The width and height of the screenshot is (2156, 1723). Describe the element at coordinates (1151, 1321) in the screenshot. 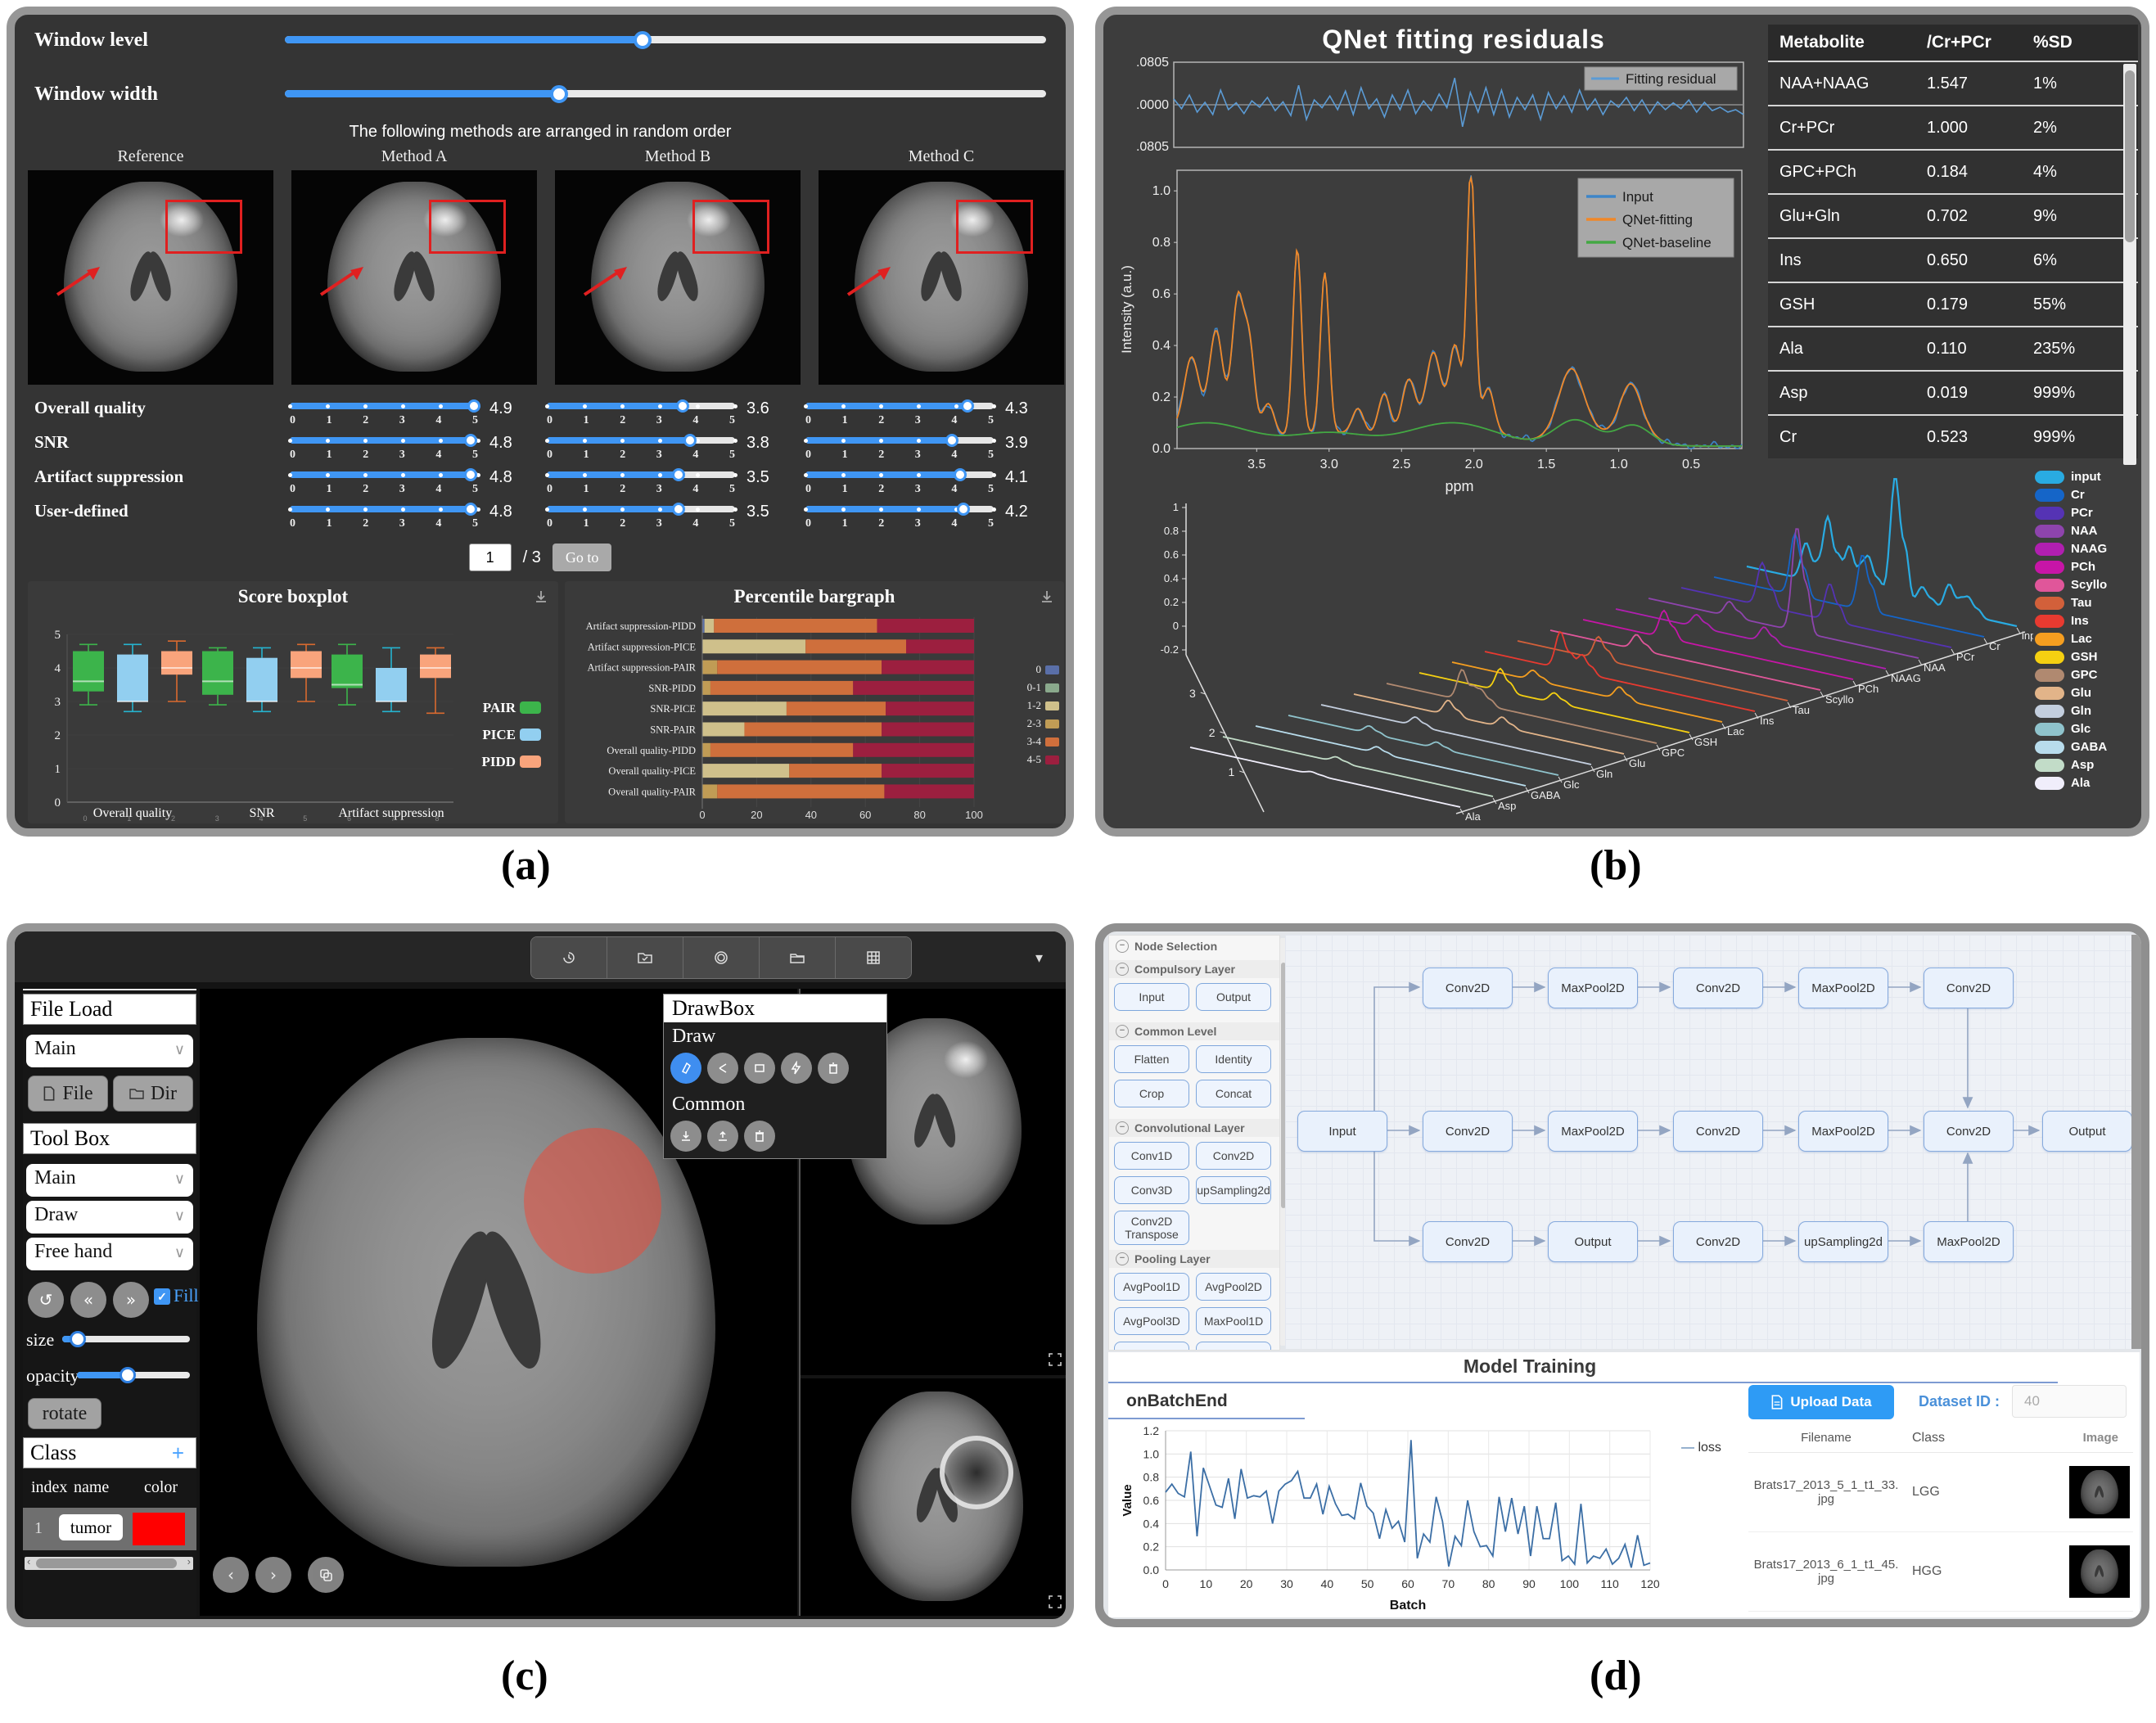

I see `layer-button-avgpool3d: AvgPool3D` at that location.